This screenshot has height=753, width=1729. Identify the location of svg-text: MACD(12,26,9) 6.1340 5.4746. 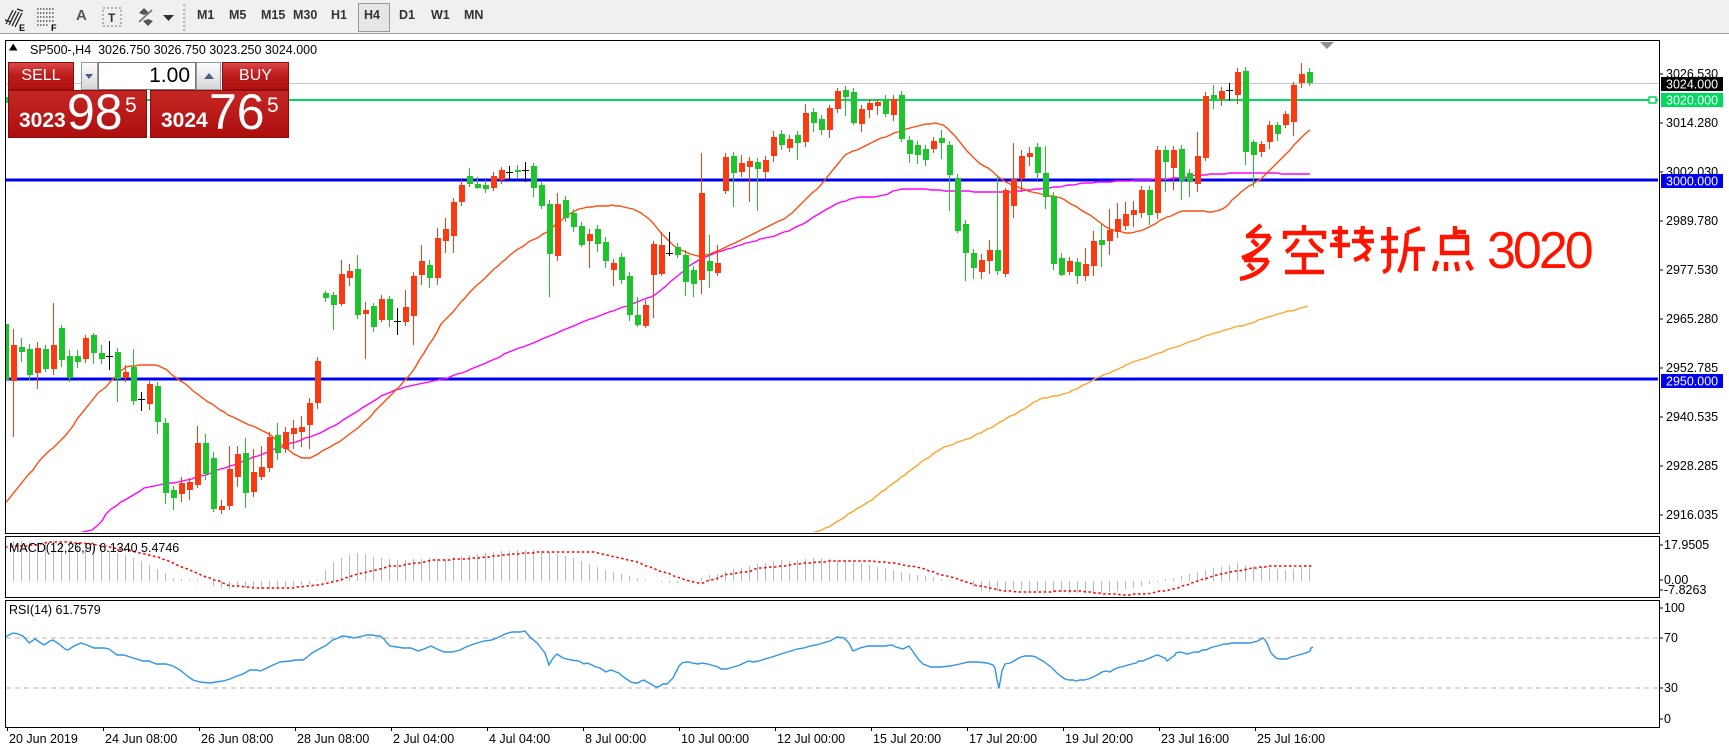
(94, 548).